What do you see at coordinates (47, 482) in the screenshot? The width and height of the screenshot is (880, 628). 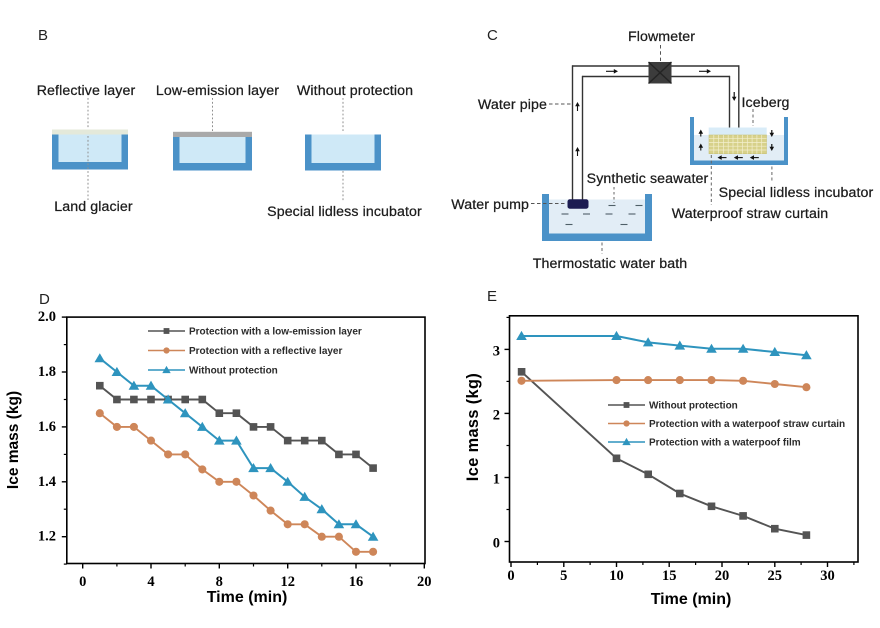 I see `svg-text: 1.4` at bounding box center [47, 482].